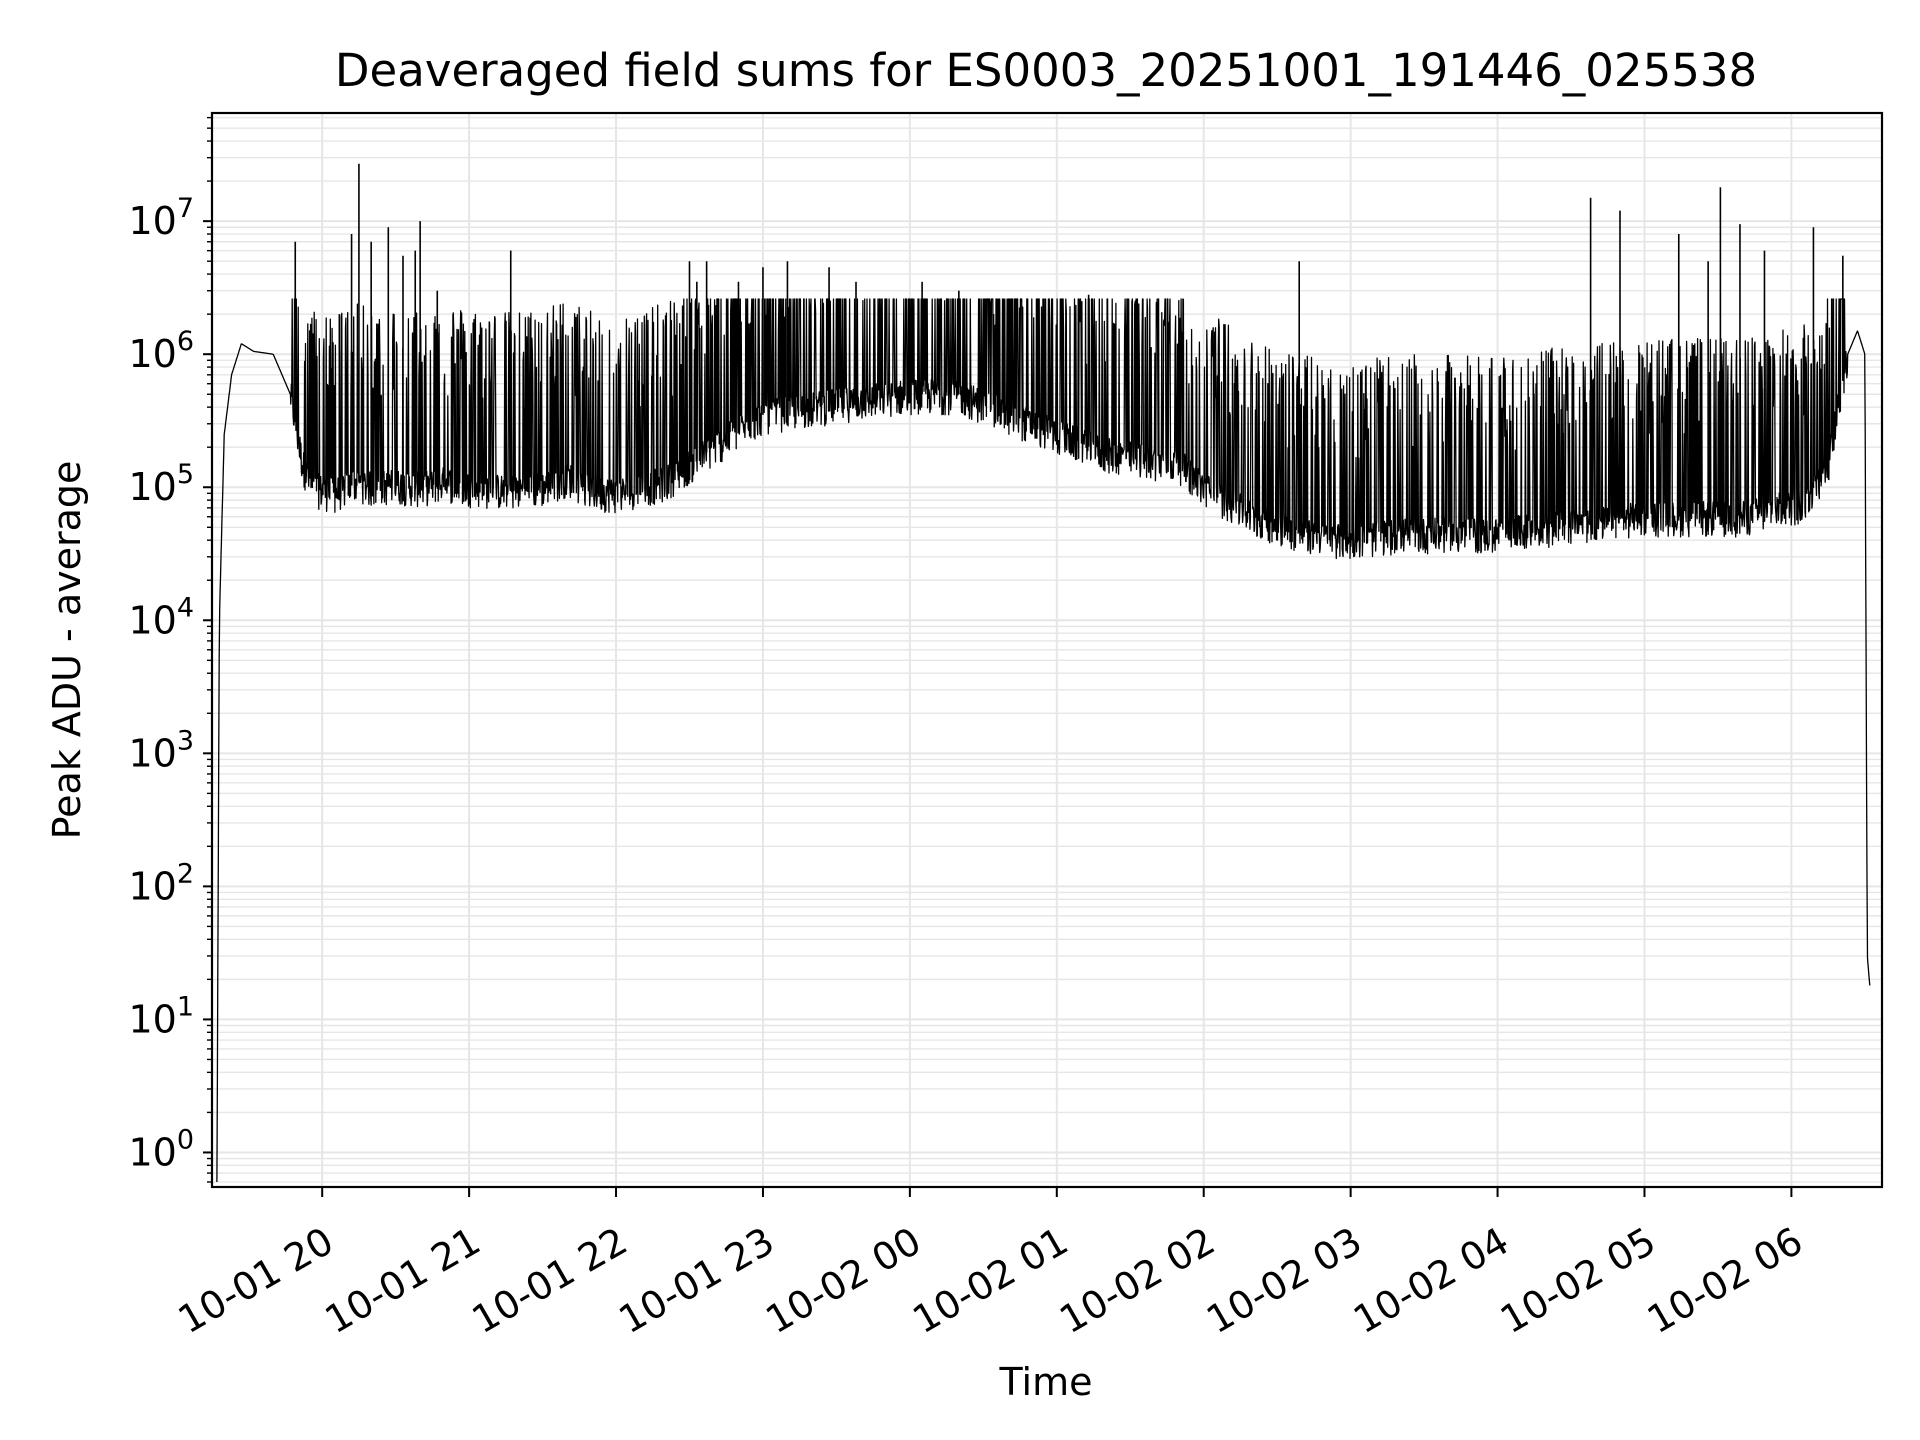 Image resolution: width=1920 pixels, height=1440 pixels. Describe the element at coordinates (161, 218) in the screenshot. I see `y-tick-label: 107` at that location.